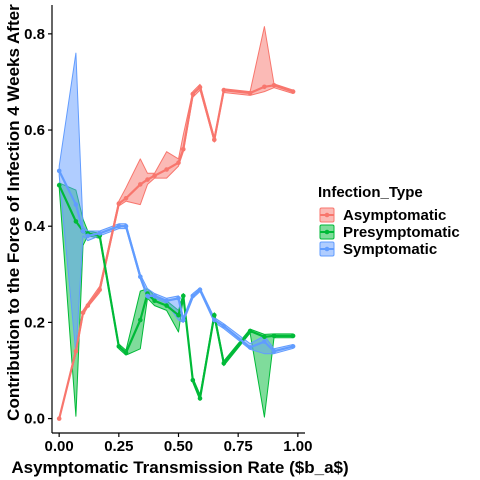  I want to click on legend-label-presymptomatic: Presymptomatic, so click(401, 232).